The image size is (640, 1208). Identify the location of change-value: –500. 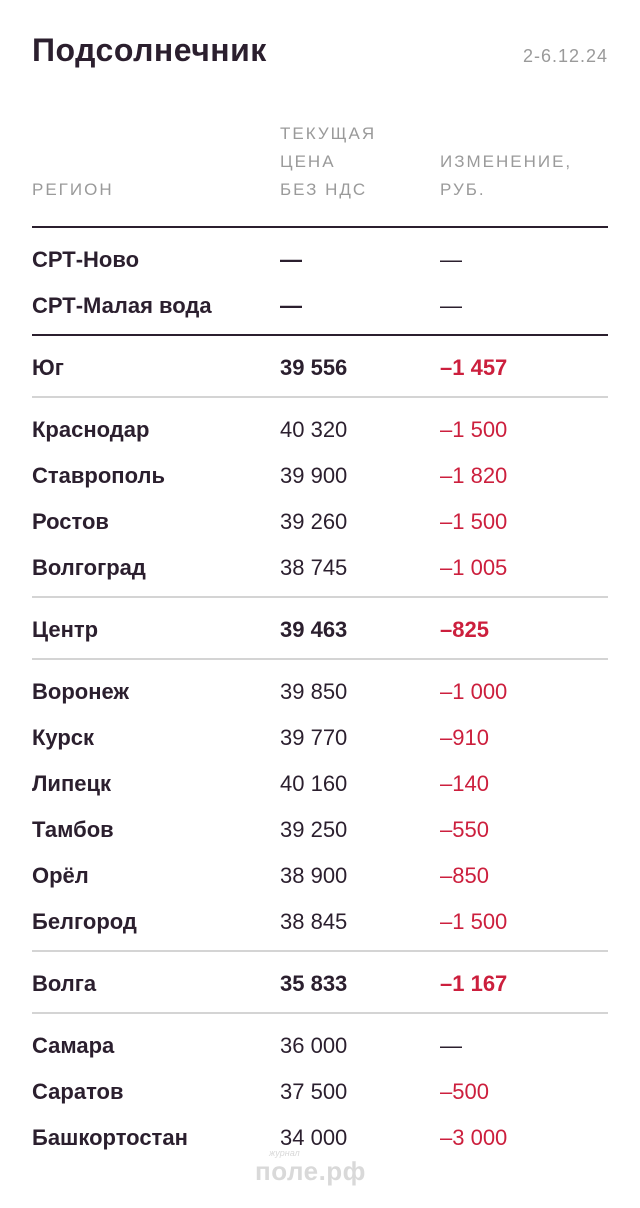
(464, 1091).